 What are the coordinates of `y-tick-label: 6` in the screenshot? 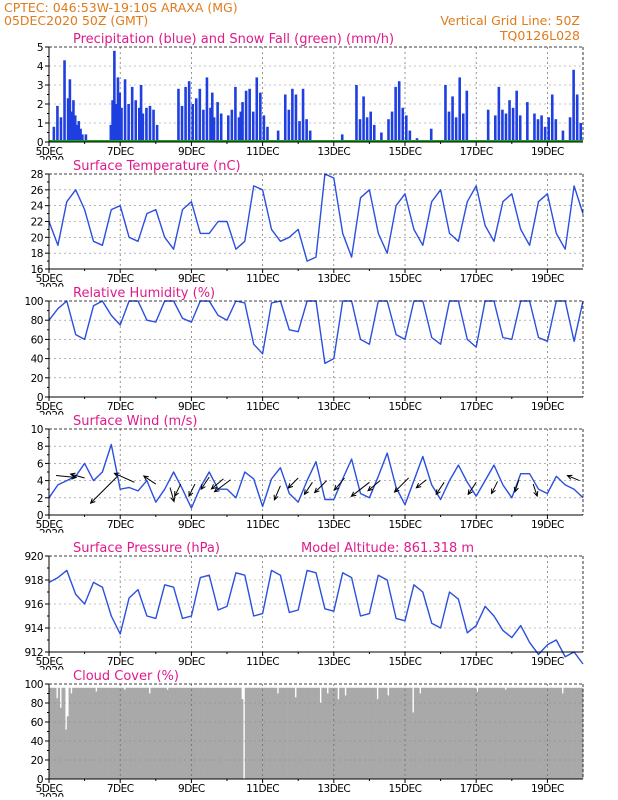 It's located at (40, 464).